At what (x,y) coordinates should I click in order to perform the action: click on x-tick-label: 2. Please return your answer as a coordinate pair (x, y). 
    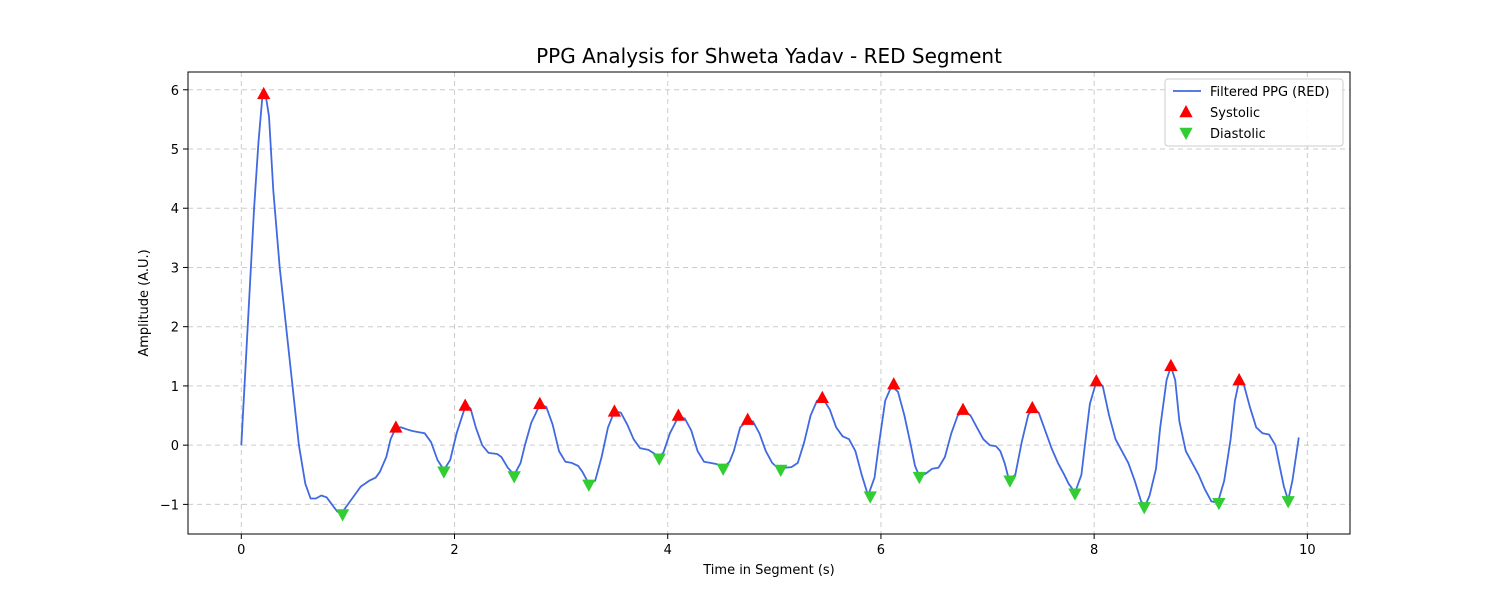
    Looking at the image, I should click on (454, 550).